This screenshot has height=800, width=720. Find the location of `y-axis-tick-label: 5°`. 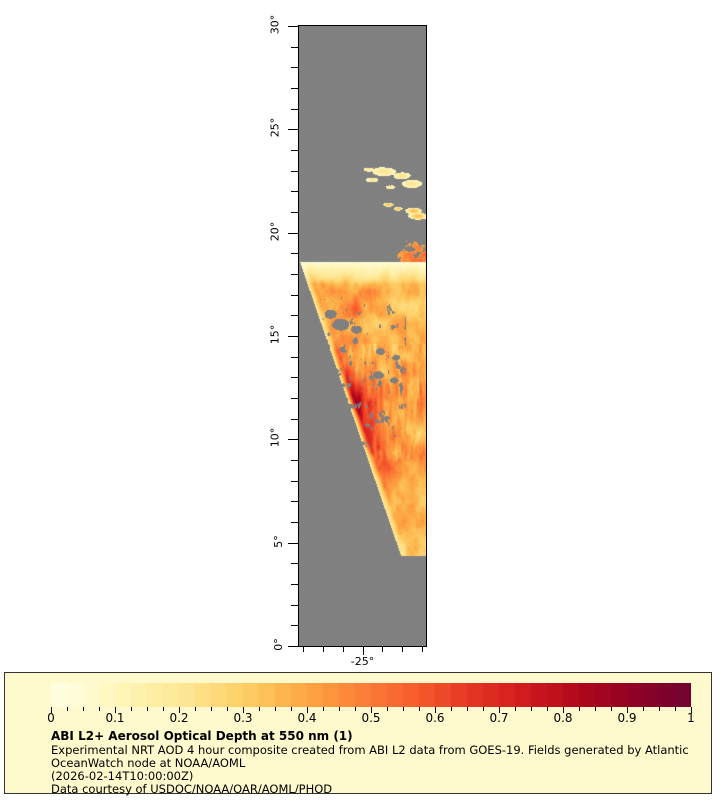

y-axis-tick-label: 5° is located at coordinates (278, 541).